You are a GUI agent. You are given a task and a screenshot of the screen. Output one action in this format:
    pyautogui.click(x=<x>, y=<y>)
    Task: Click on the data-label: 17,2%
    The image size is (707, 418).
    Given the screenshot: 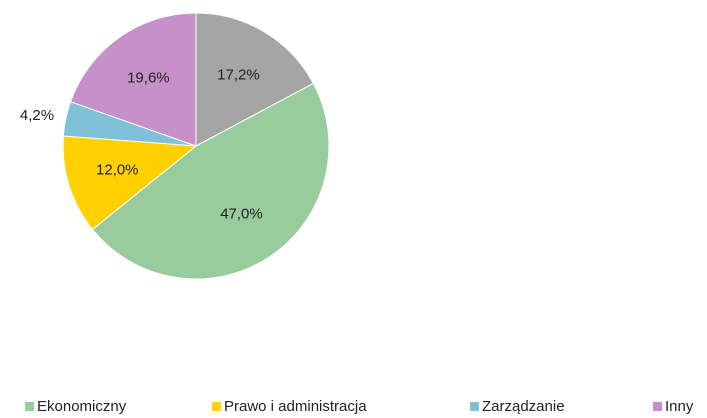 What is the action you would take?
    pyautogui.click(x=238, y=74)
    